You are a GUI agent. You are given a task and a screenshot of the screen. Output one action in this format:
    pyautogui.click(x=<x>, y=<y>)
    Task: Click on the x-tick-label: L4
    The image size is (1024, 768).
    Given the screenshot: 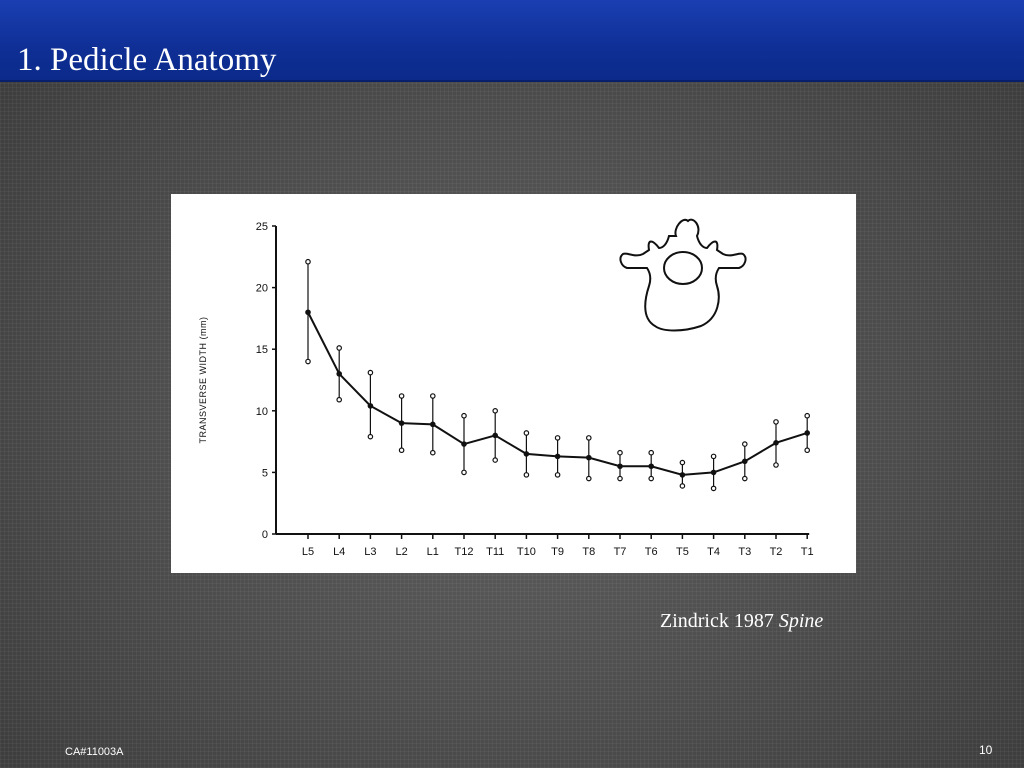 What is the action you would take?
    pyautogui.click(x=339, y=552)
    